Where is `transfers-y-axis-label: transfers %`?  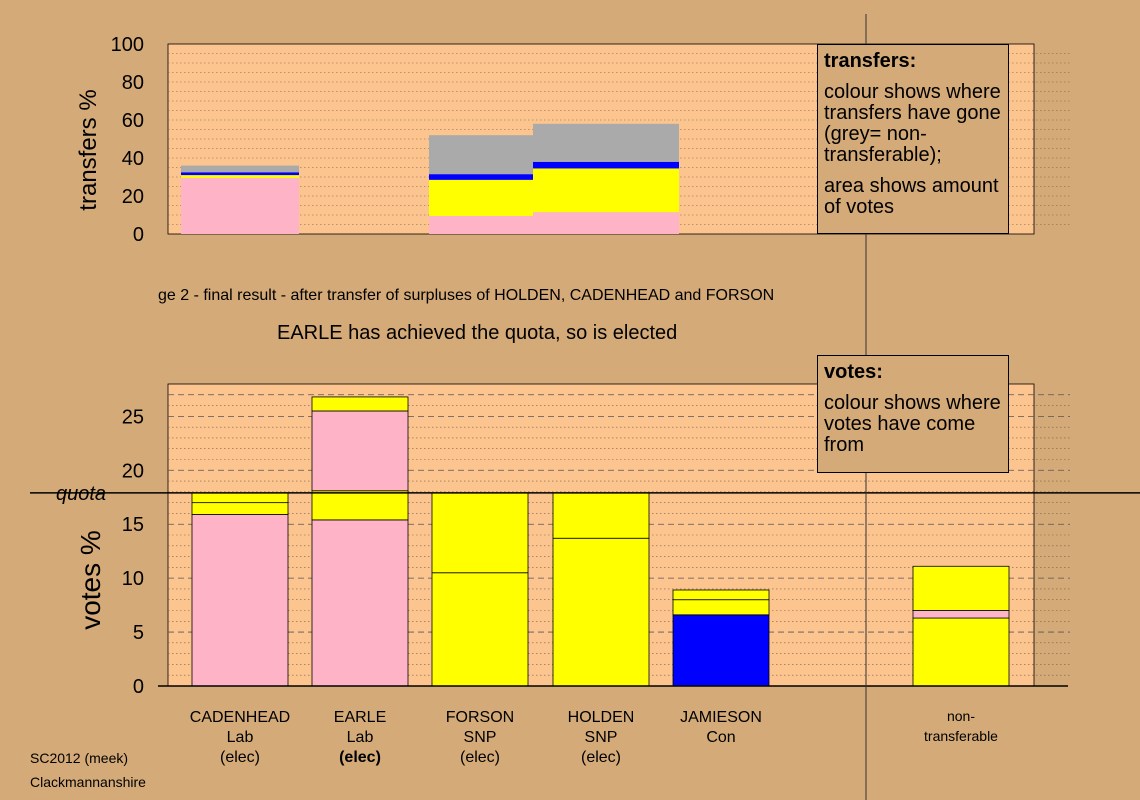
transfers-y-axis-label: transfers % is located at coordinates (88, 149).